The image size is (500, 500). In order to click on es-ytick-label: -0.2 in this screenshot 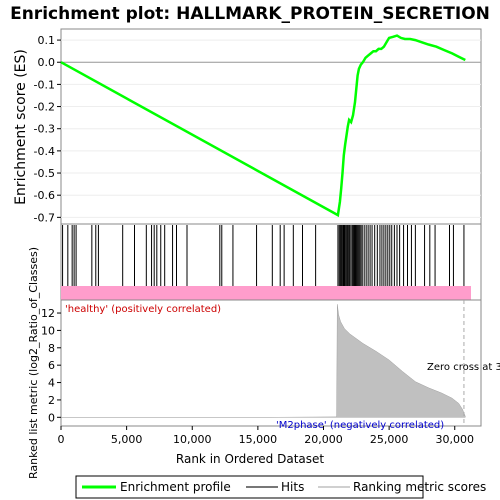, I will do `click(44, 107)`.